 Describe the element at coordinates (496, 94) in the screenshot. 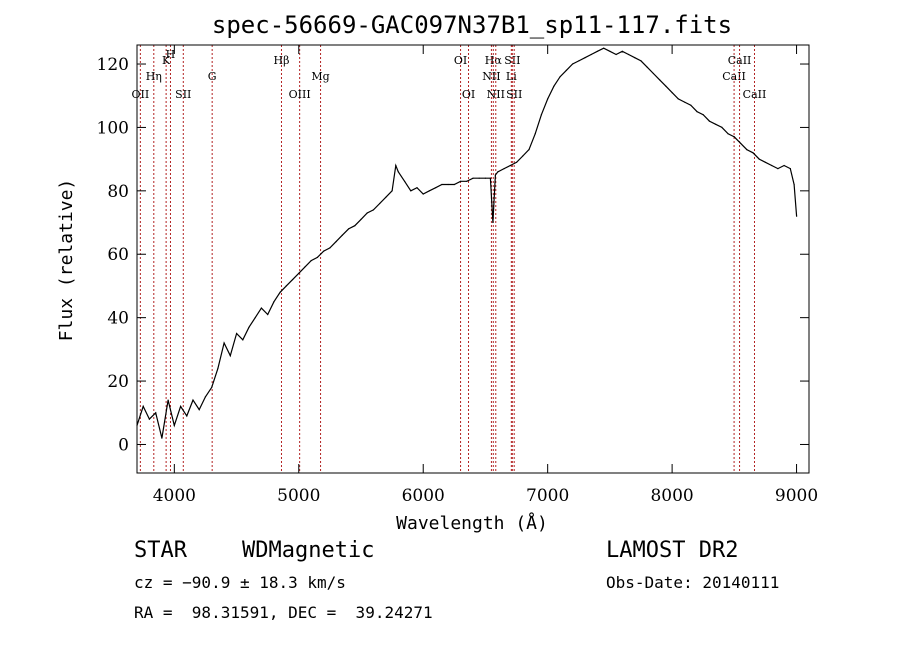

I see `spectral-line-label: NII` at that location.